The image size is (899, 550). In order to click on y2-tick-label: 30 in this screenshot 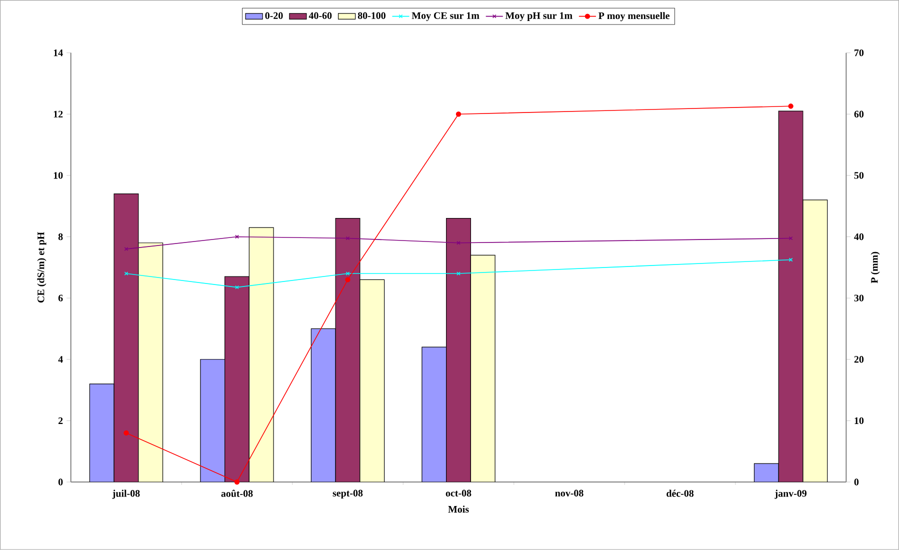, I will do `click(859, 298)`.